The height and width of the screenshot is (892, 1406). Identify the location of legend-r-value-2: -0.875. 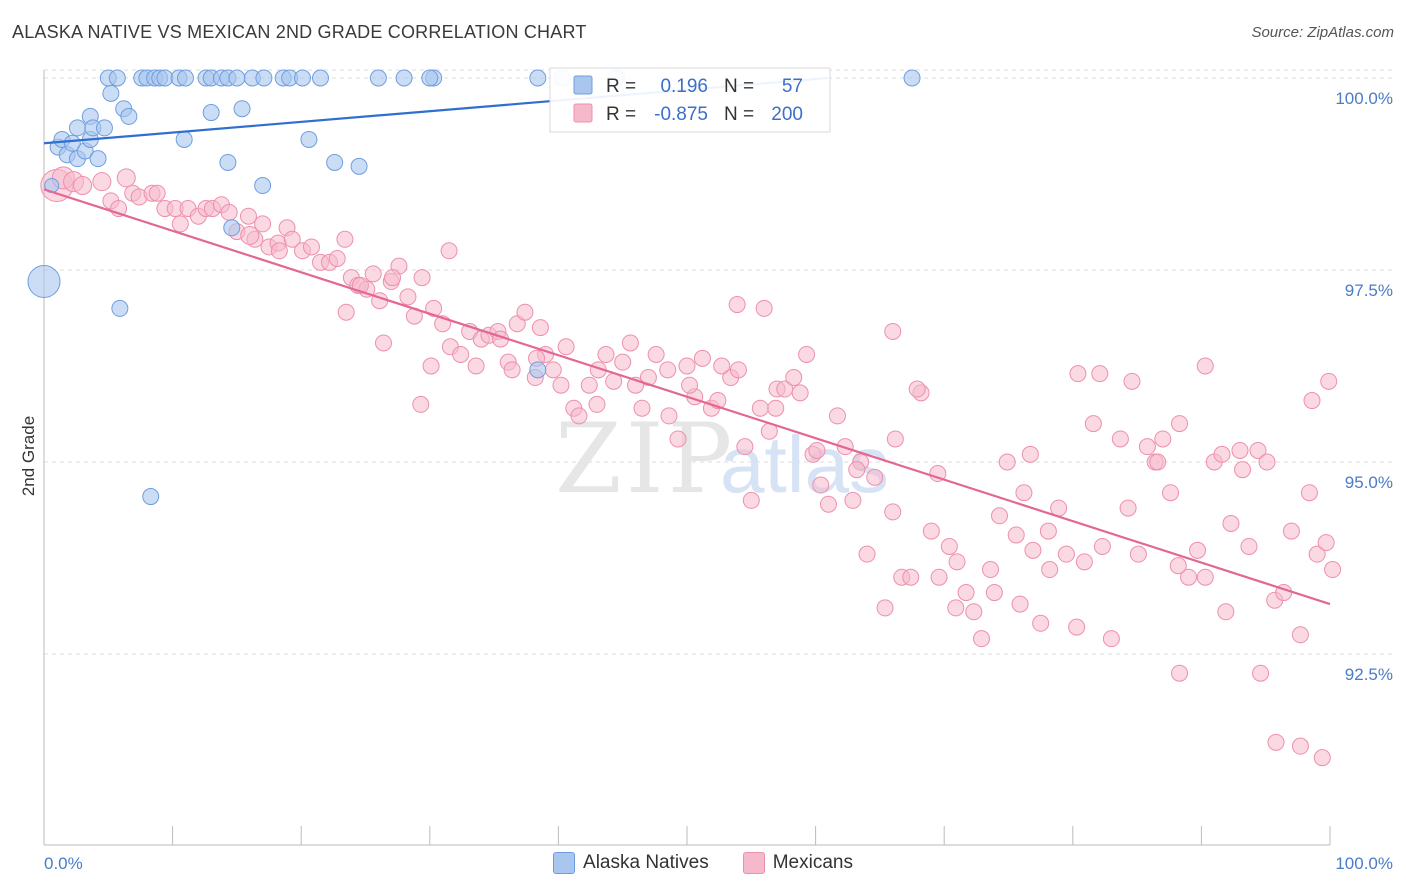
(681, 114).